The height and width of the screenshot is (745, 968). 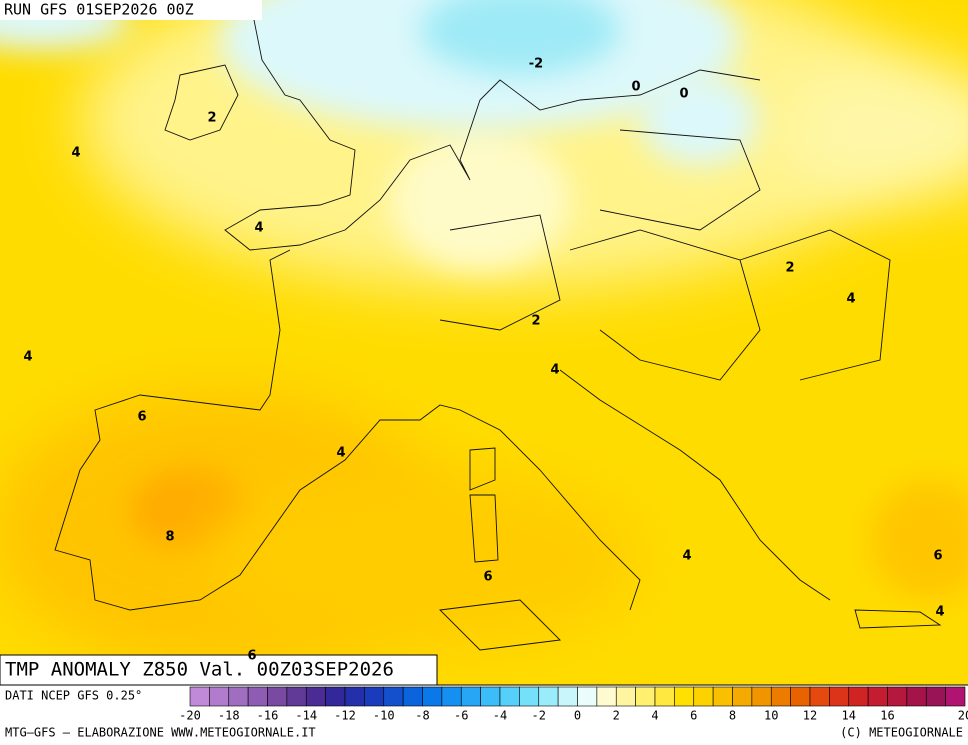 I want to click on run-label: RUN GFS 01SEP2026 00Z, so click(x=99, y=10).